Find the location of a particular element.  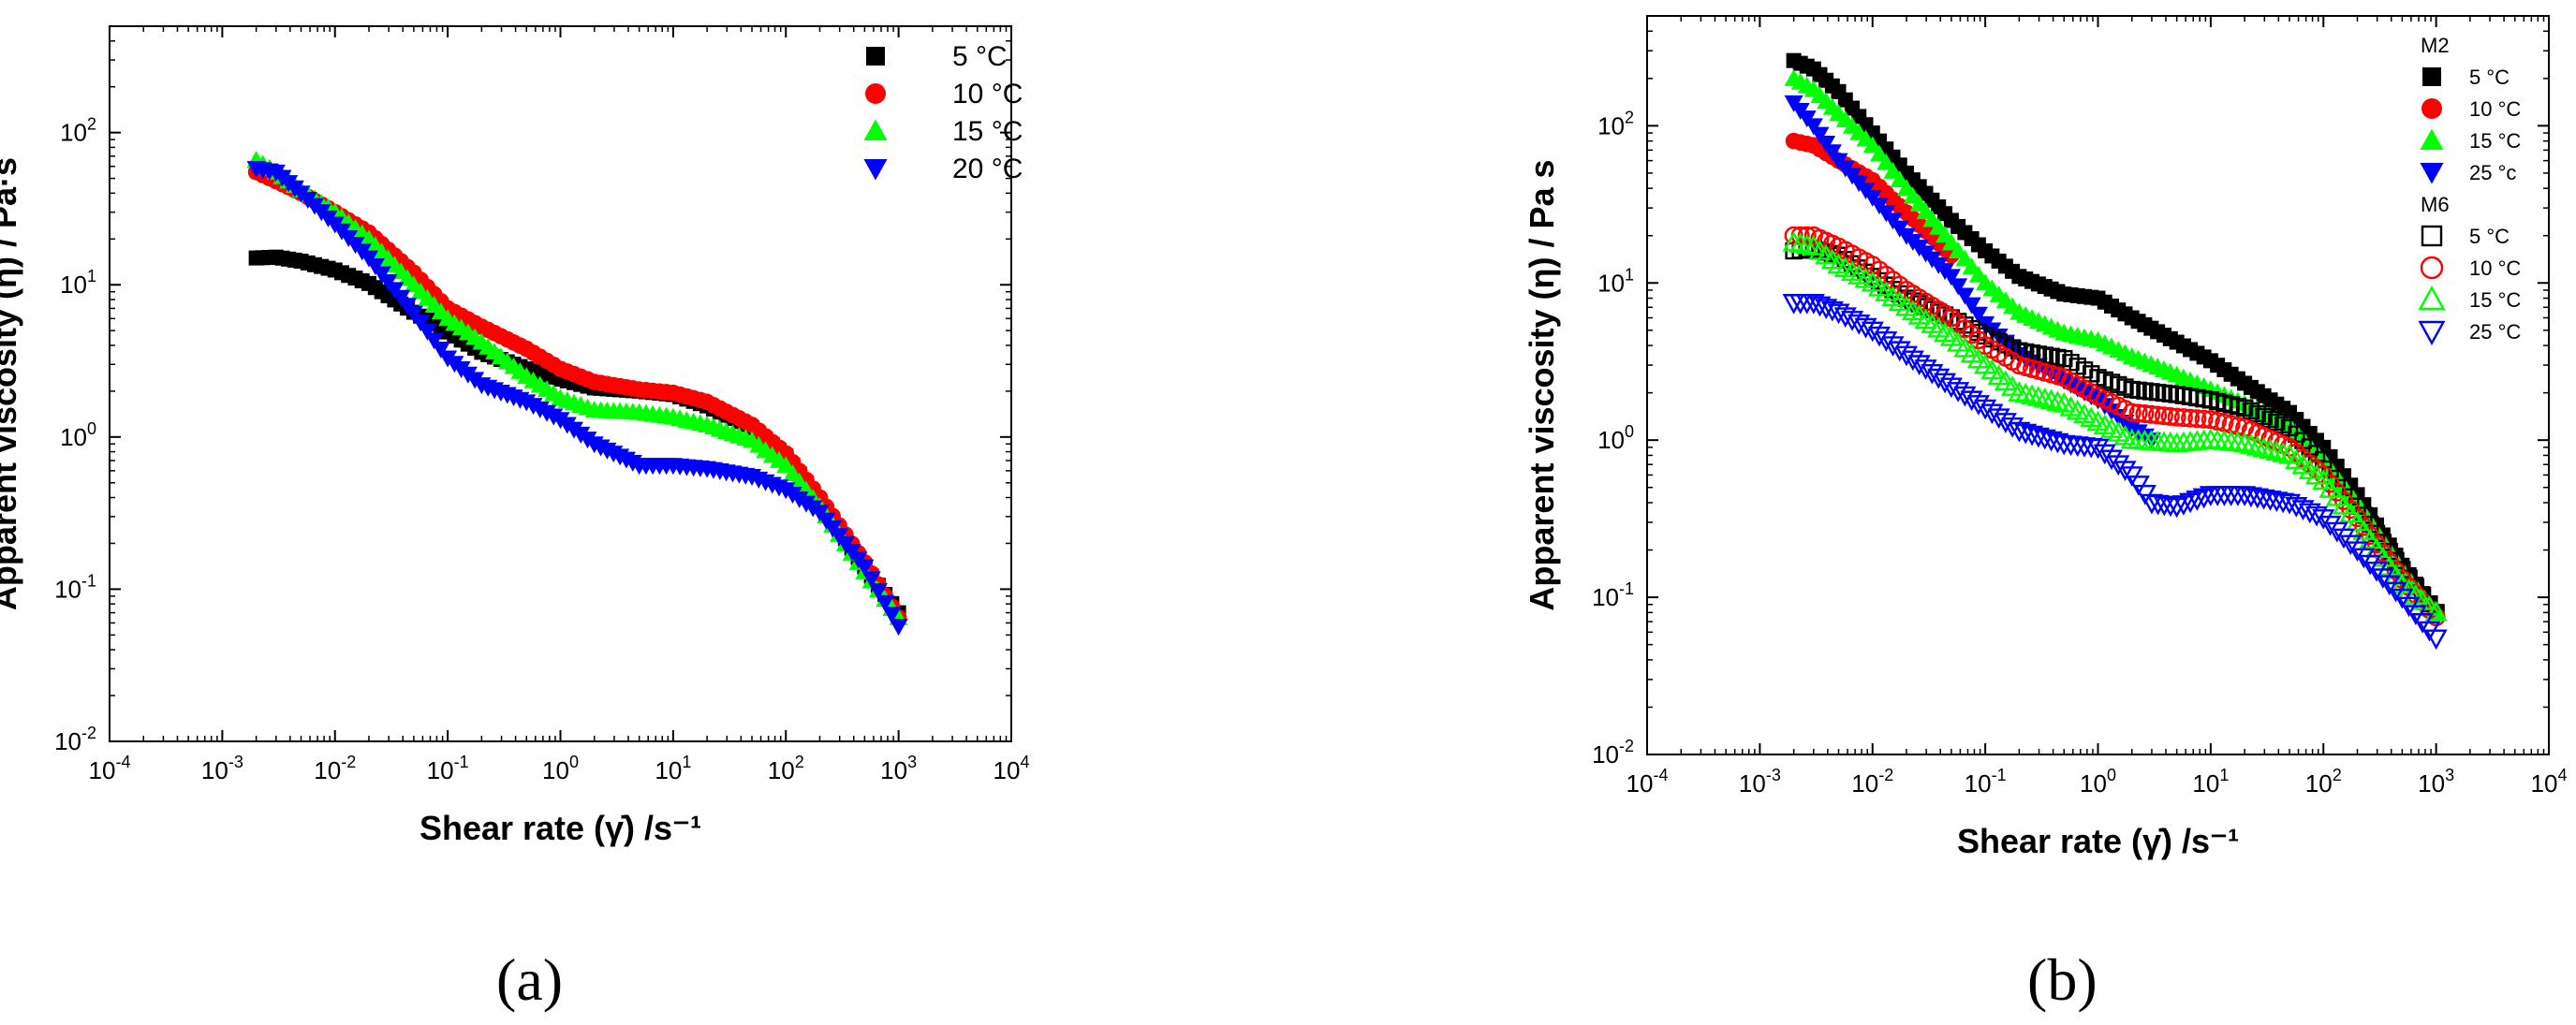

x-tick-label: 10⁻² is located at coordinates (1872, 782).